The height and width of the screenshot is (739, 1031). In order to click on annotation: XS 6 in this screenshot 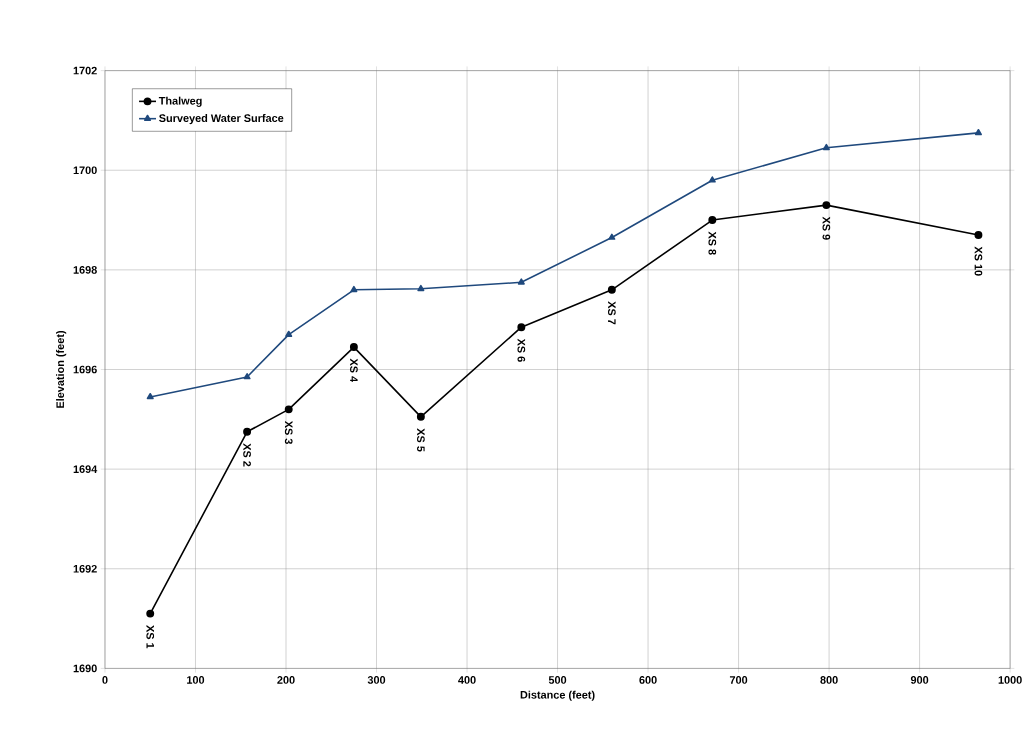, I will do `click(521, 350)`.